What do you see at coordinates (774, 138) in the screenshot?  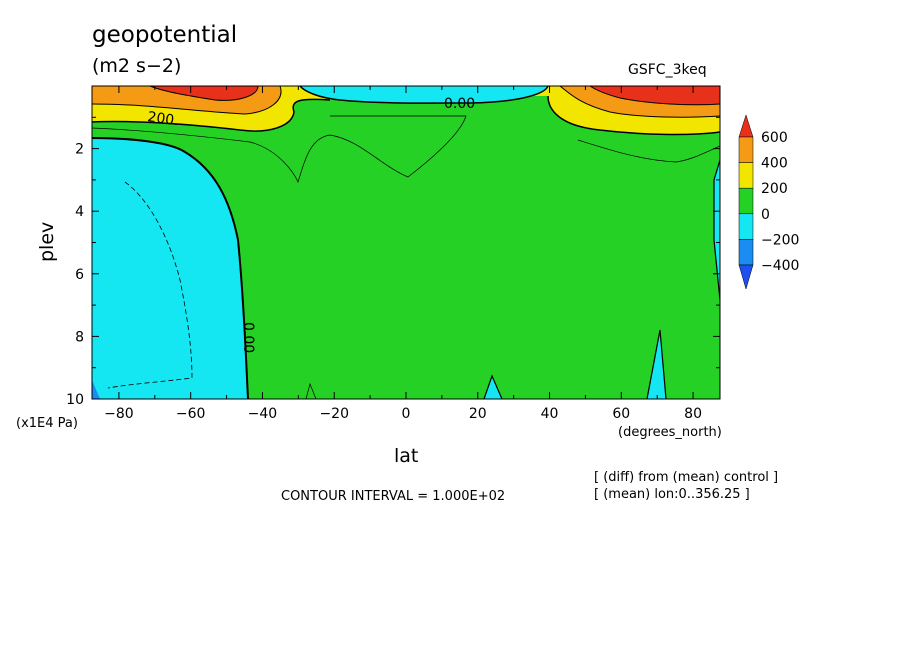 I see `colorbar-label: 600` at bounding box center [774, 138].